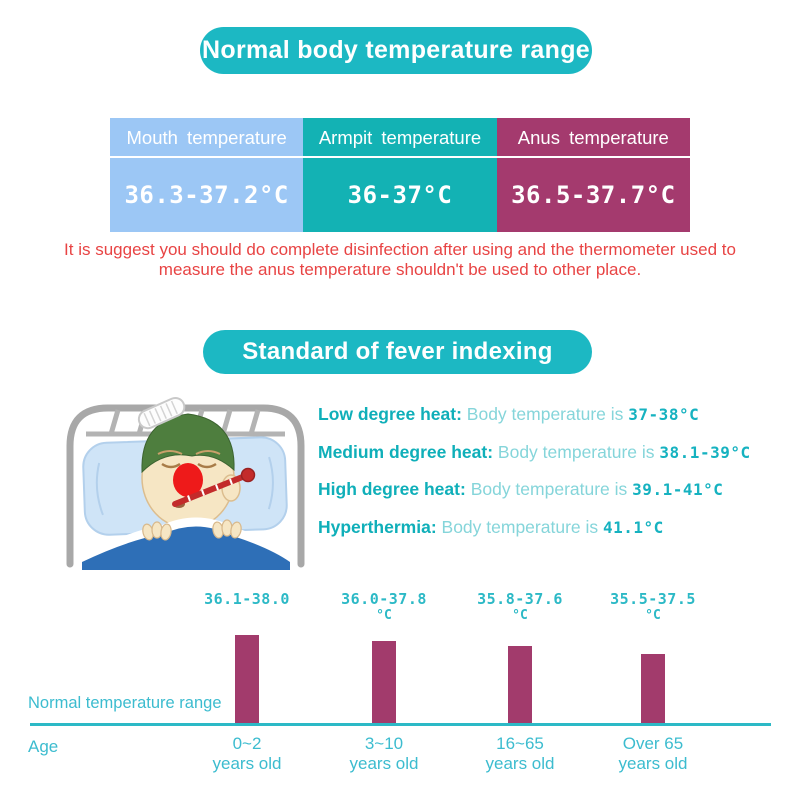 The width and height of the screenshot is (800, 800). Describe the element at coordinates (207, 175) in the screenshot. I see `temp-column-mouth: Mouth temperature 36.3-37.2°C` at that location.